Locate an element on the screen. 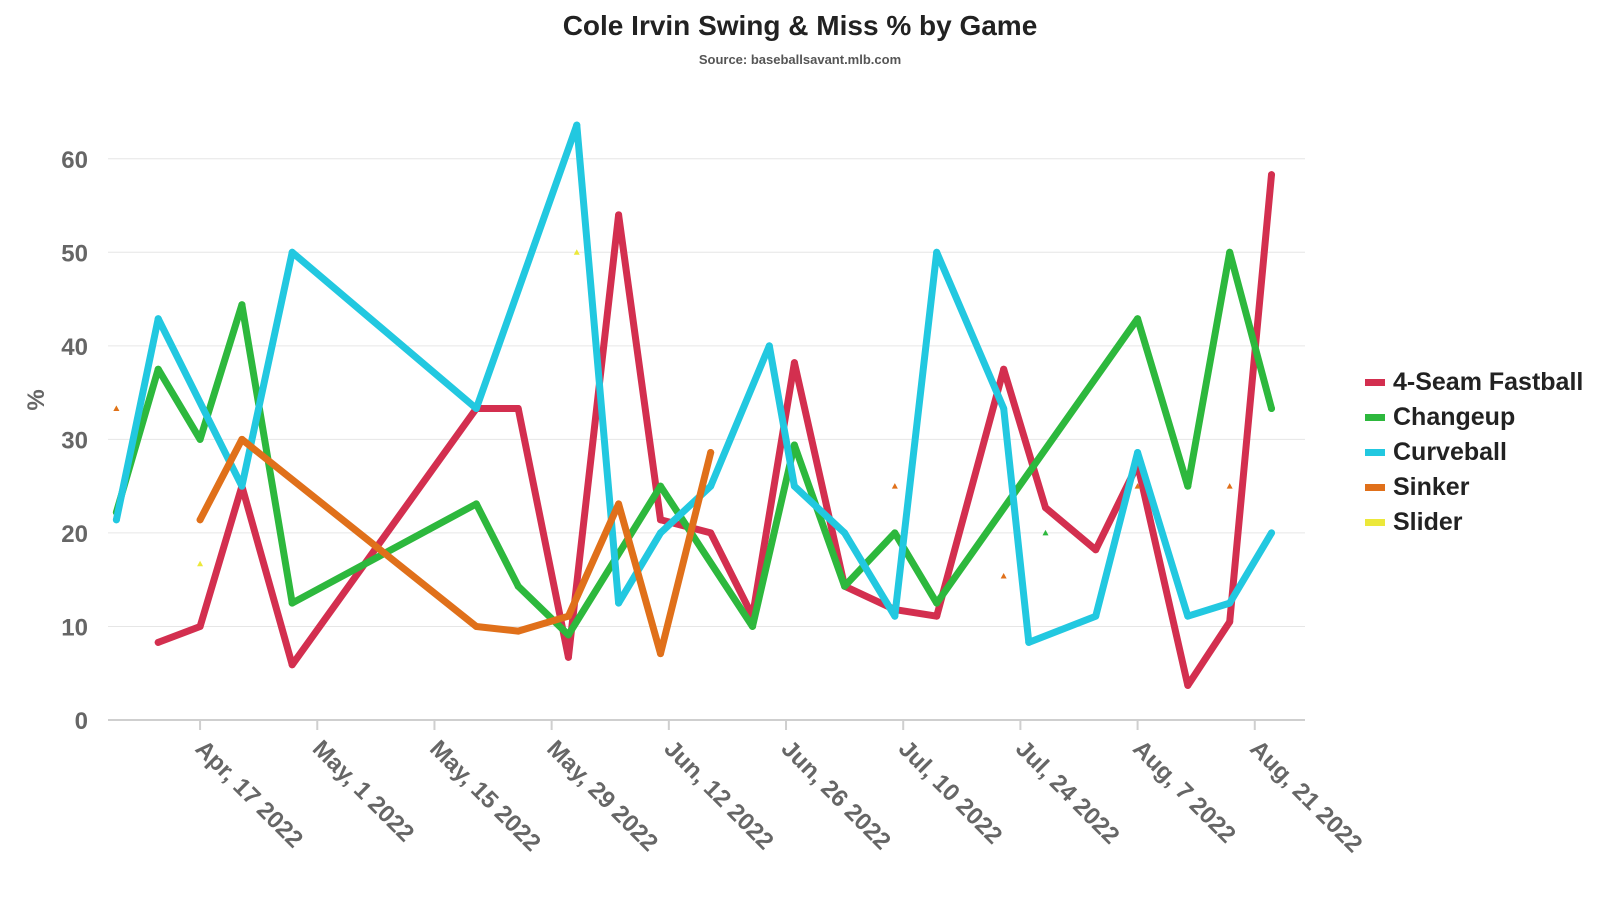  x-tick-label: Jul, 24 2022 is located at coordinates (1067, 792).